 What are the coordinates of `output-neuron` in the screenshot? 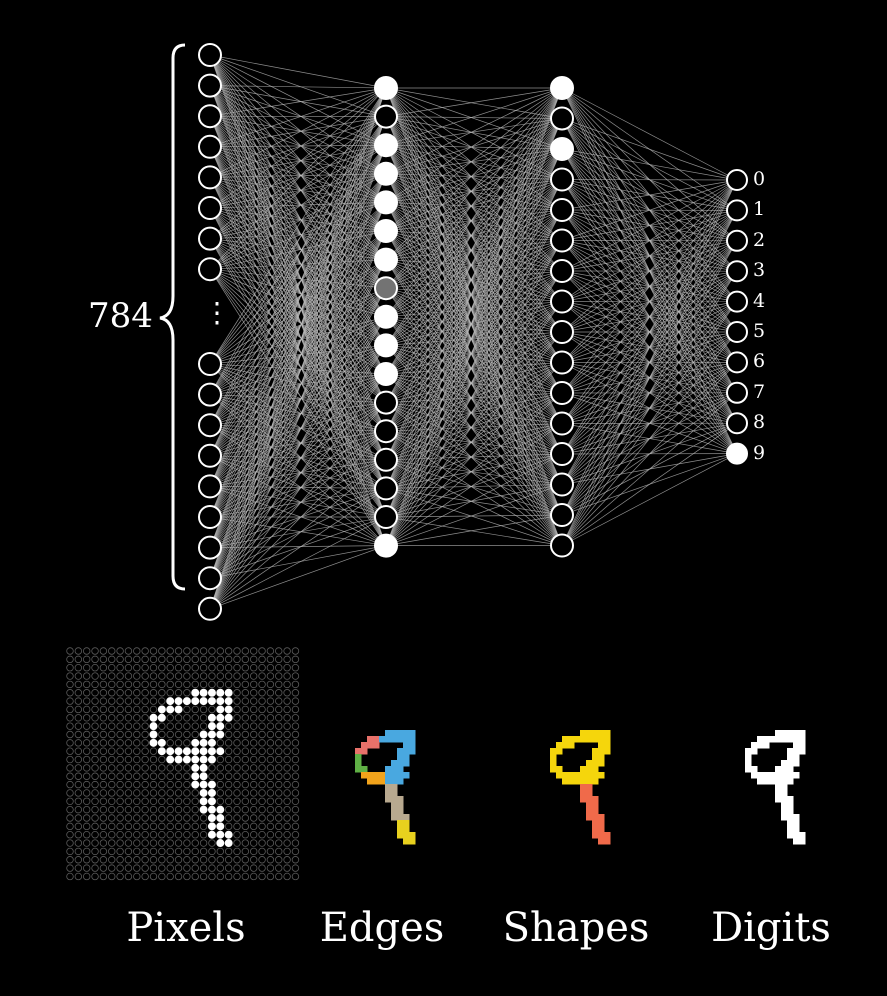 It's located at (737, 301).